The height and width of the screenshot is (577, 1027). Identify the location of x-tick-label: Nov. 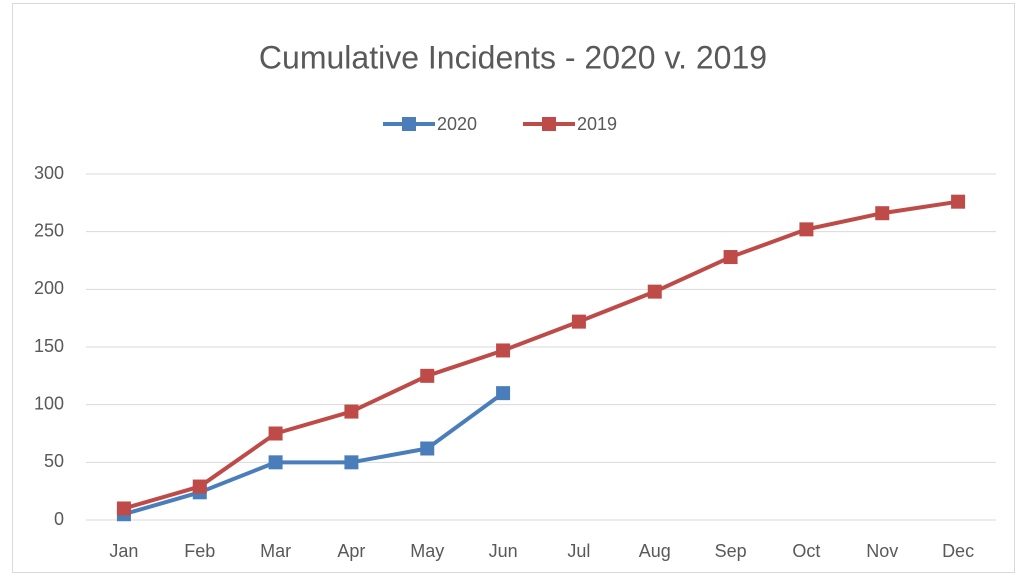
(882, 551).